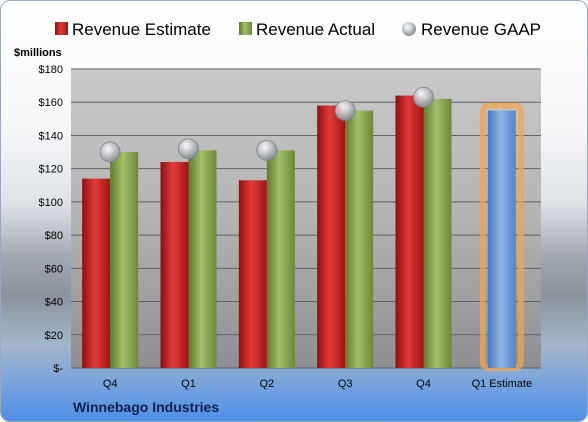 The image size is (588, 422). Describe the element at coordinates (141, 29) in the screenshot. I see `legend-label-revenue-estimate: Revenue Estimate` at that location.